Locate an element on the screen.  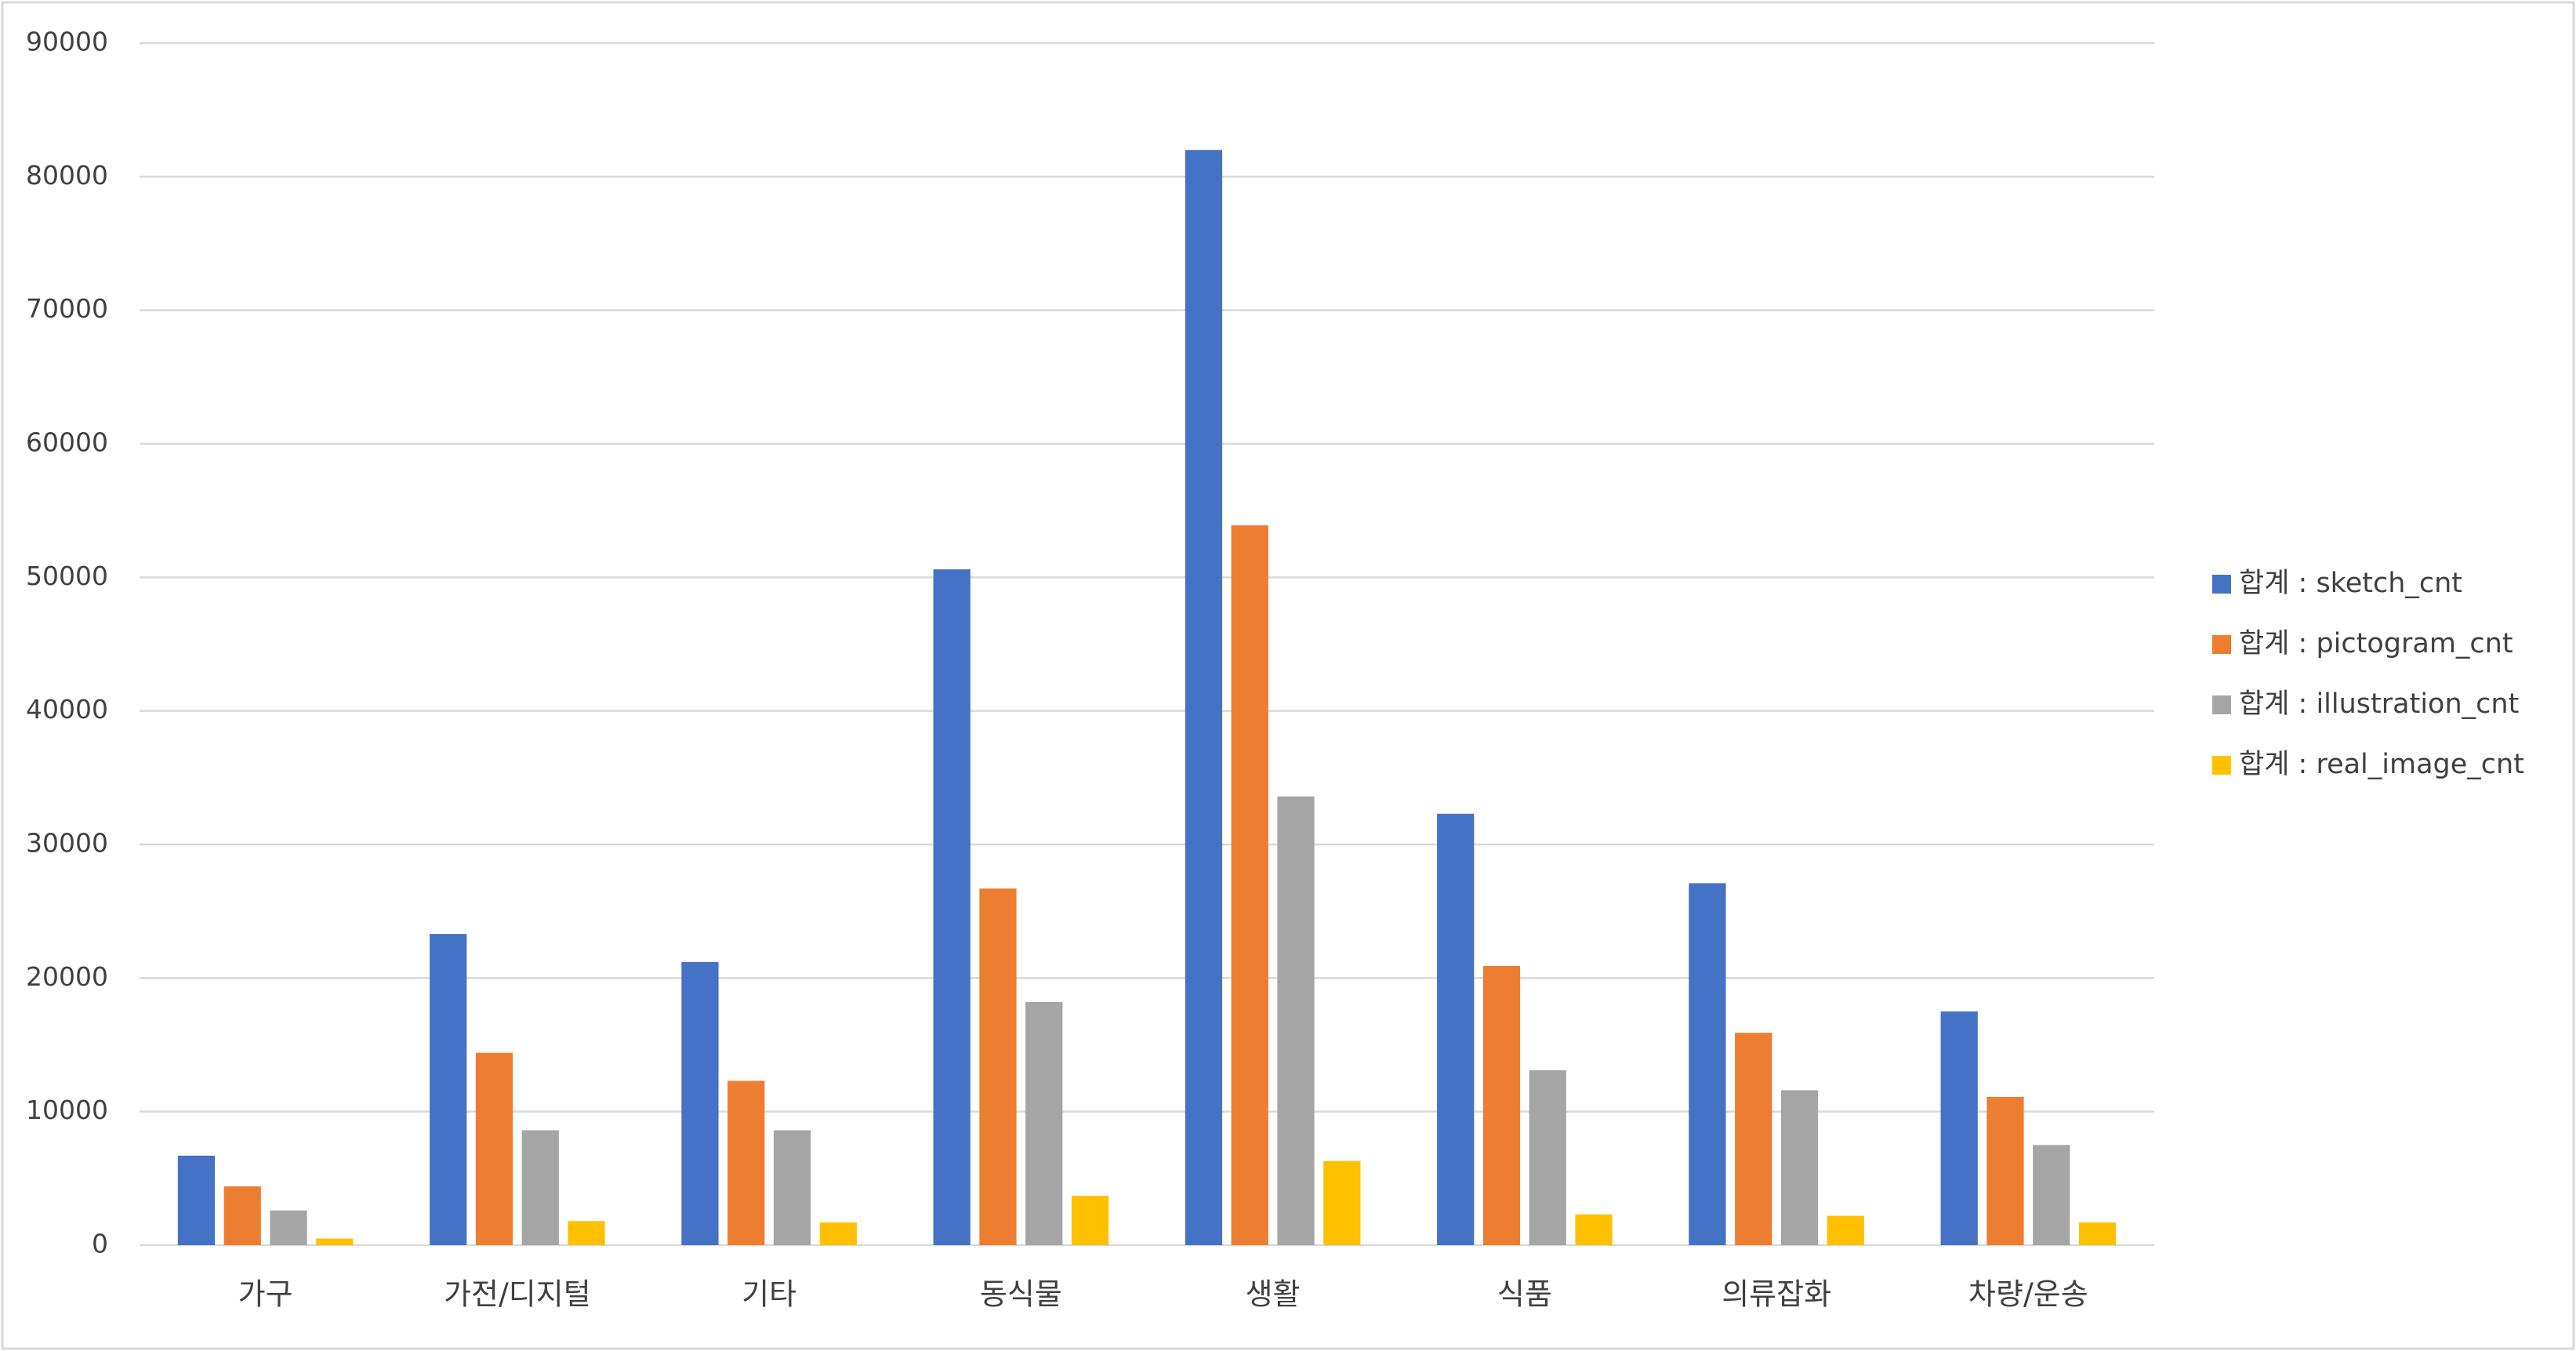
x-tick-label: 기타 is located at coordinates (769, 1294).